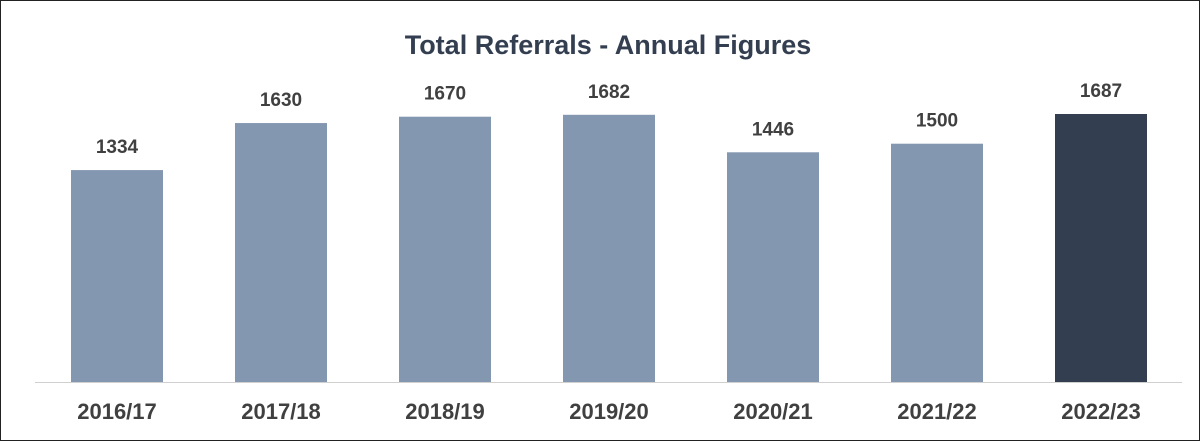 Image resolution: width=1200 pixels, height=441 pixels. I want to click on value-label: 1334, so click(117, 147).